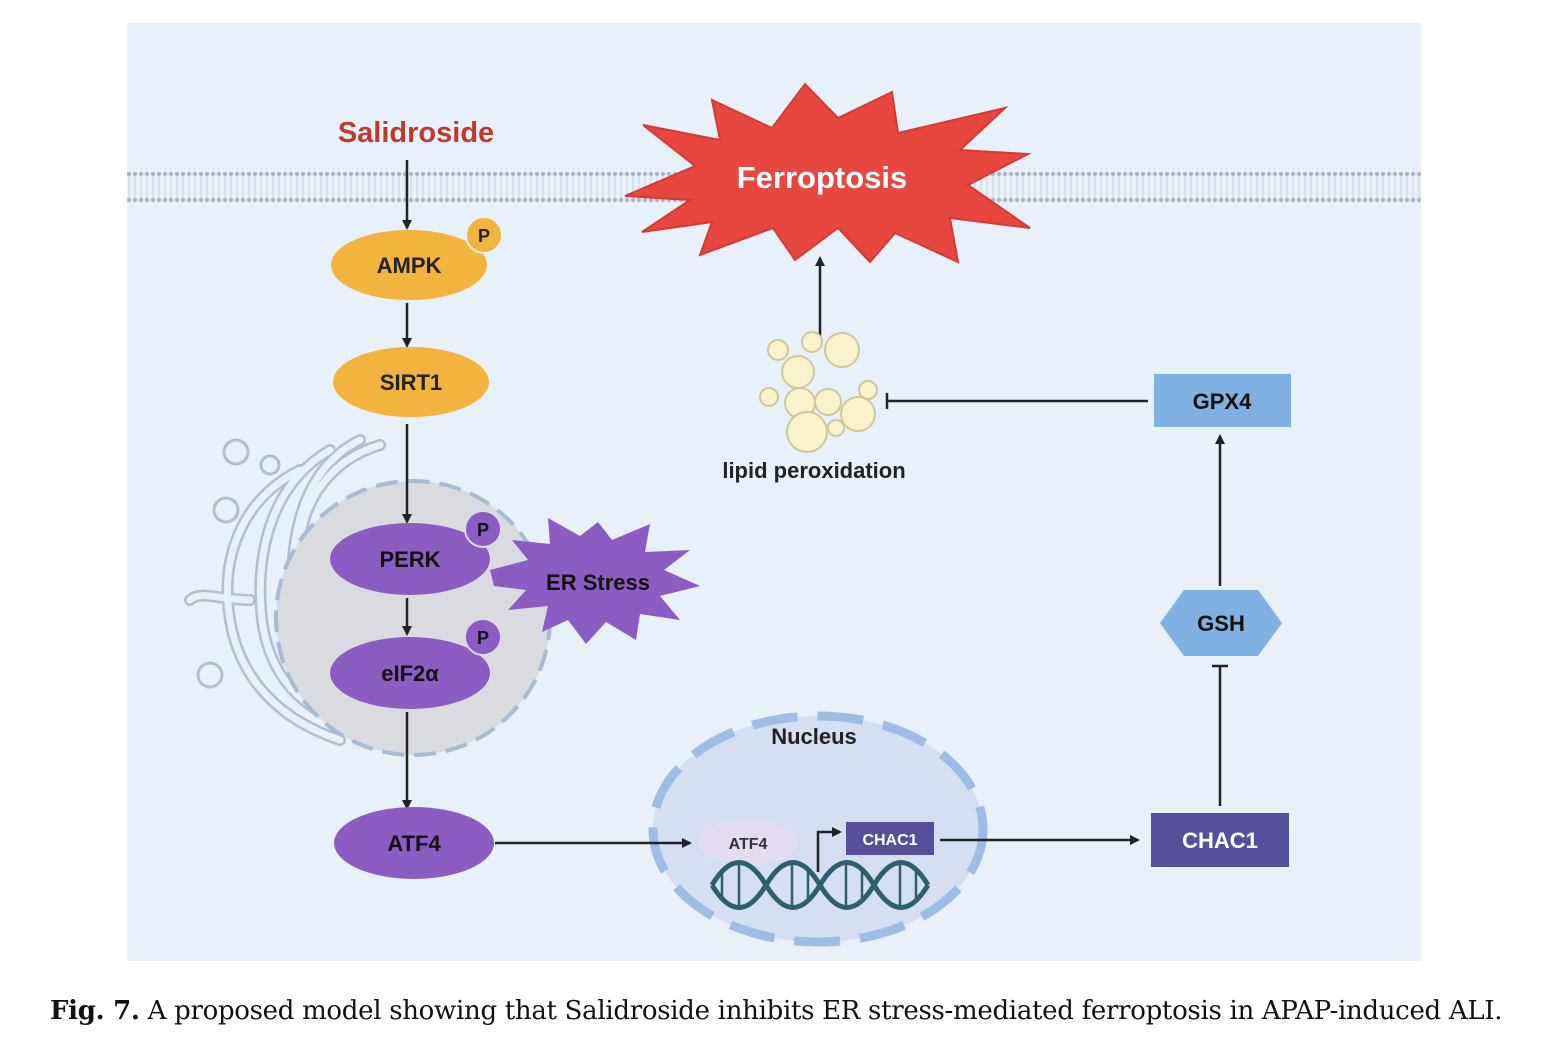  I want to click on perk-label: PERK, so click(409, 559).